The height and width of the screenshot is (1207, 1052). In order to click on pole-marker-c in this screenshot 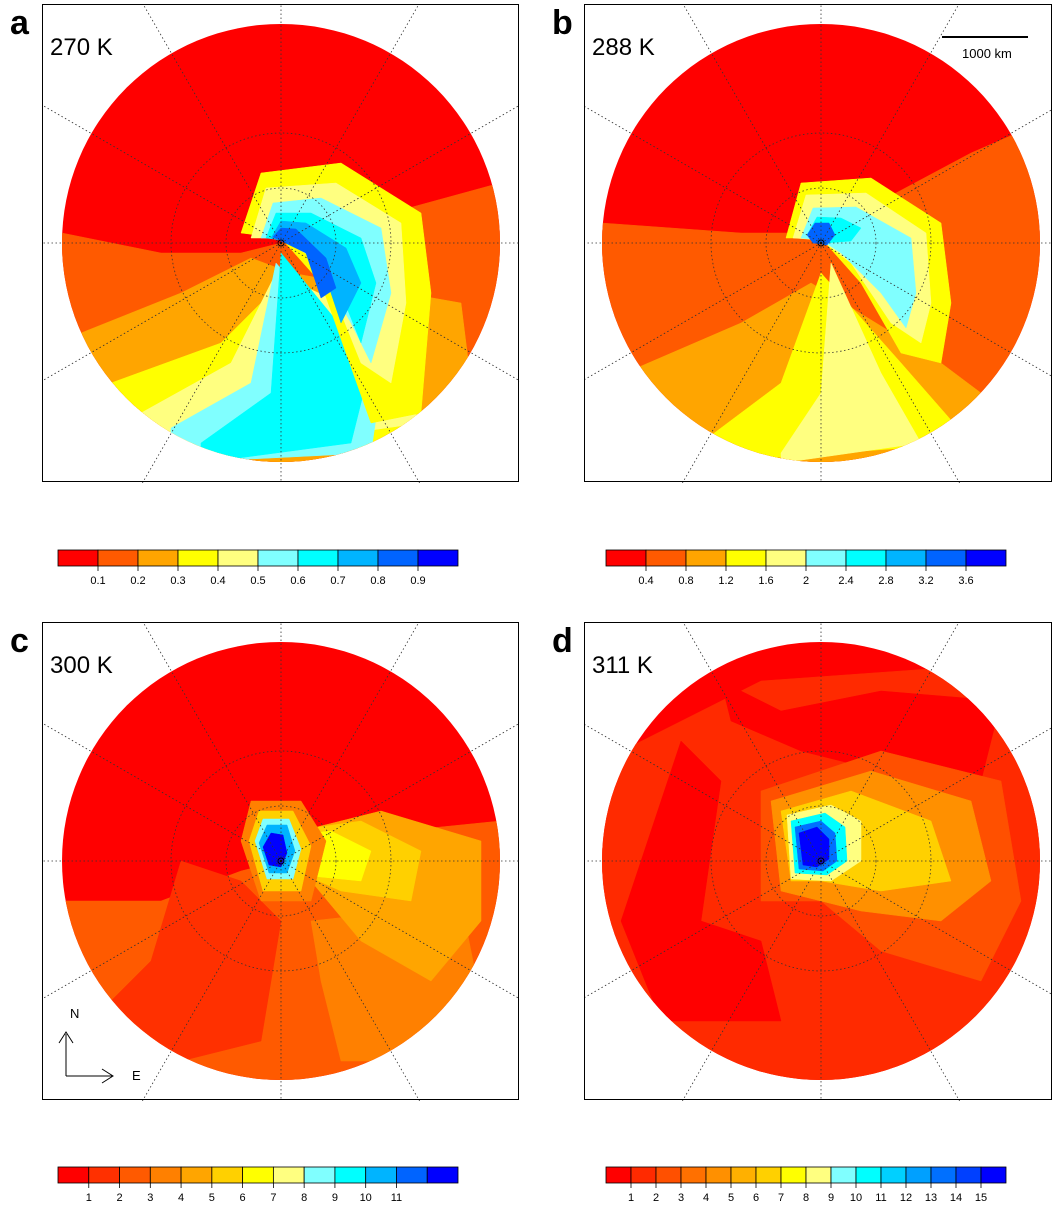, I will do `click(281, 861)`.